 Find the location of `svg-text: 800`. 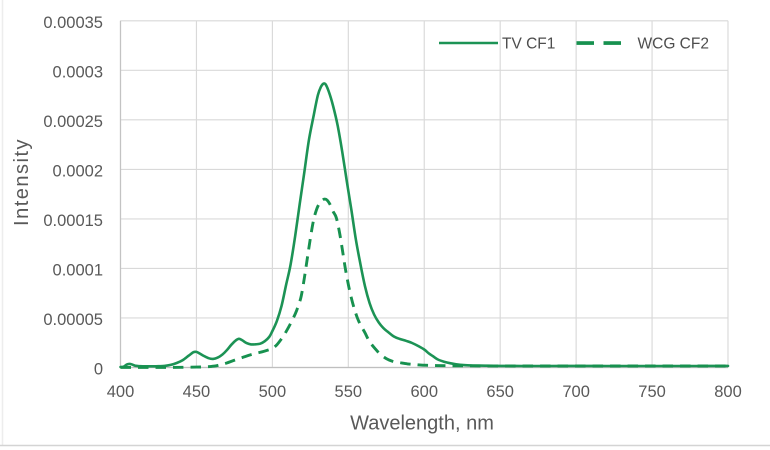

svg-text: 800 is located at coordinates (728, 392).